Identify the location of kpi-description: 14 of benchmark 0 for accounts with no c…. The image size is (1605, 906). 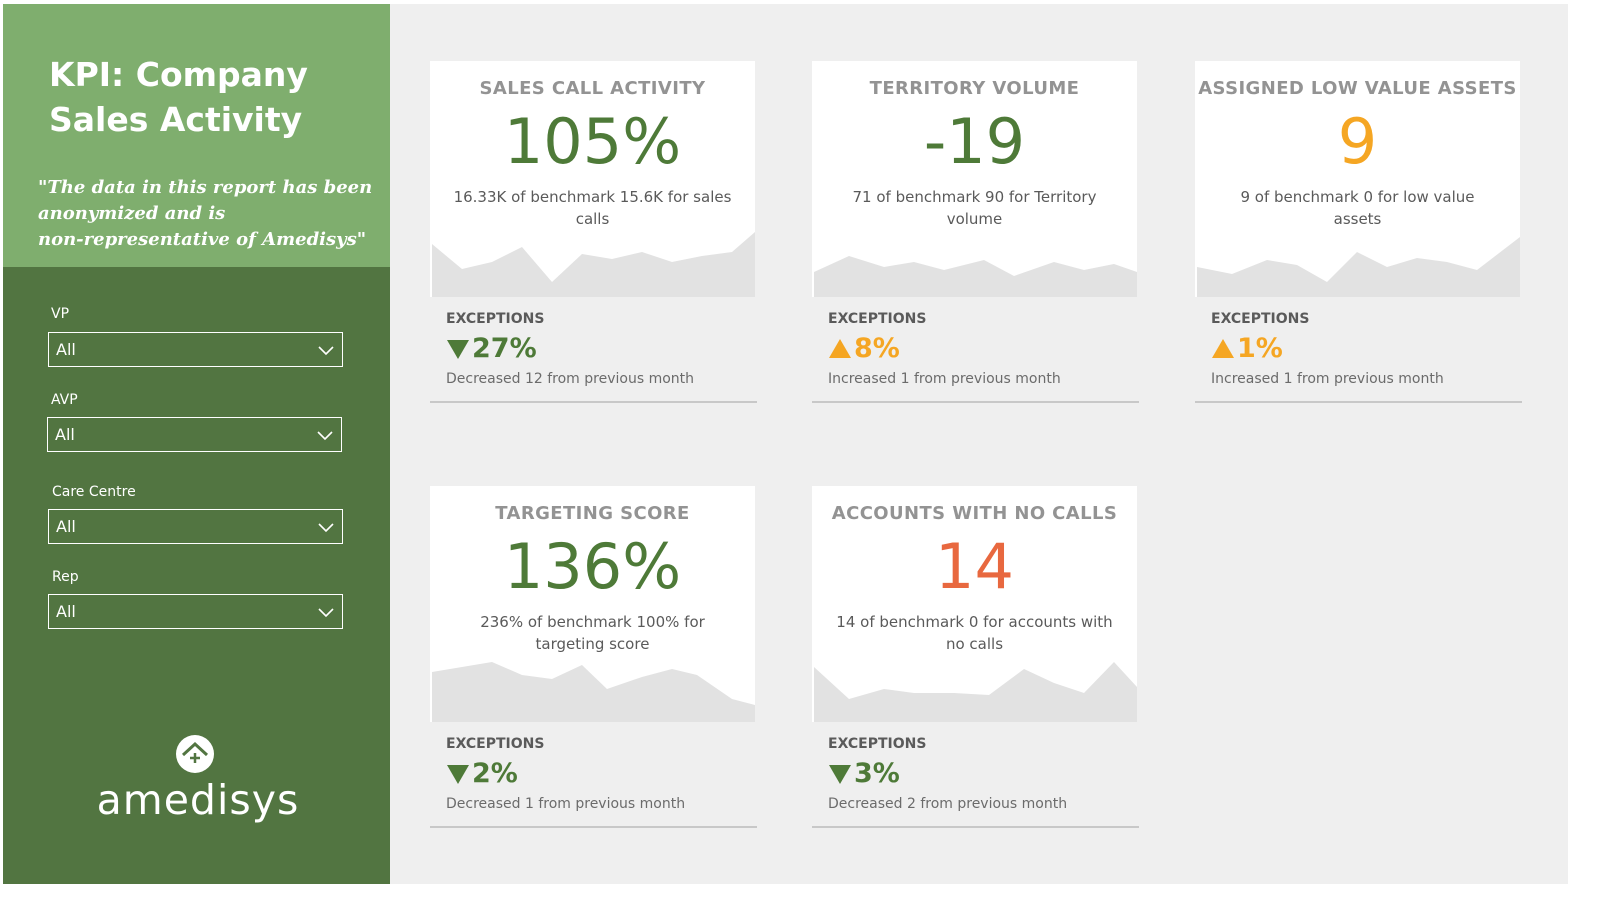
(974, 633).